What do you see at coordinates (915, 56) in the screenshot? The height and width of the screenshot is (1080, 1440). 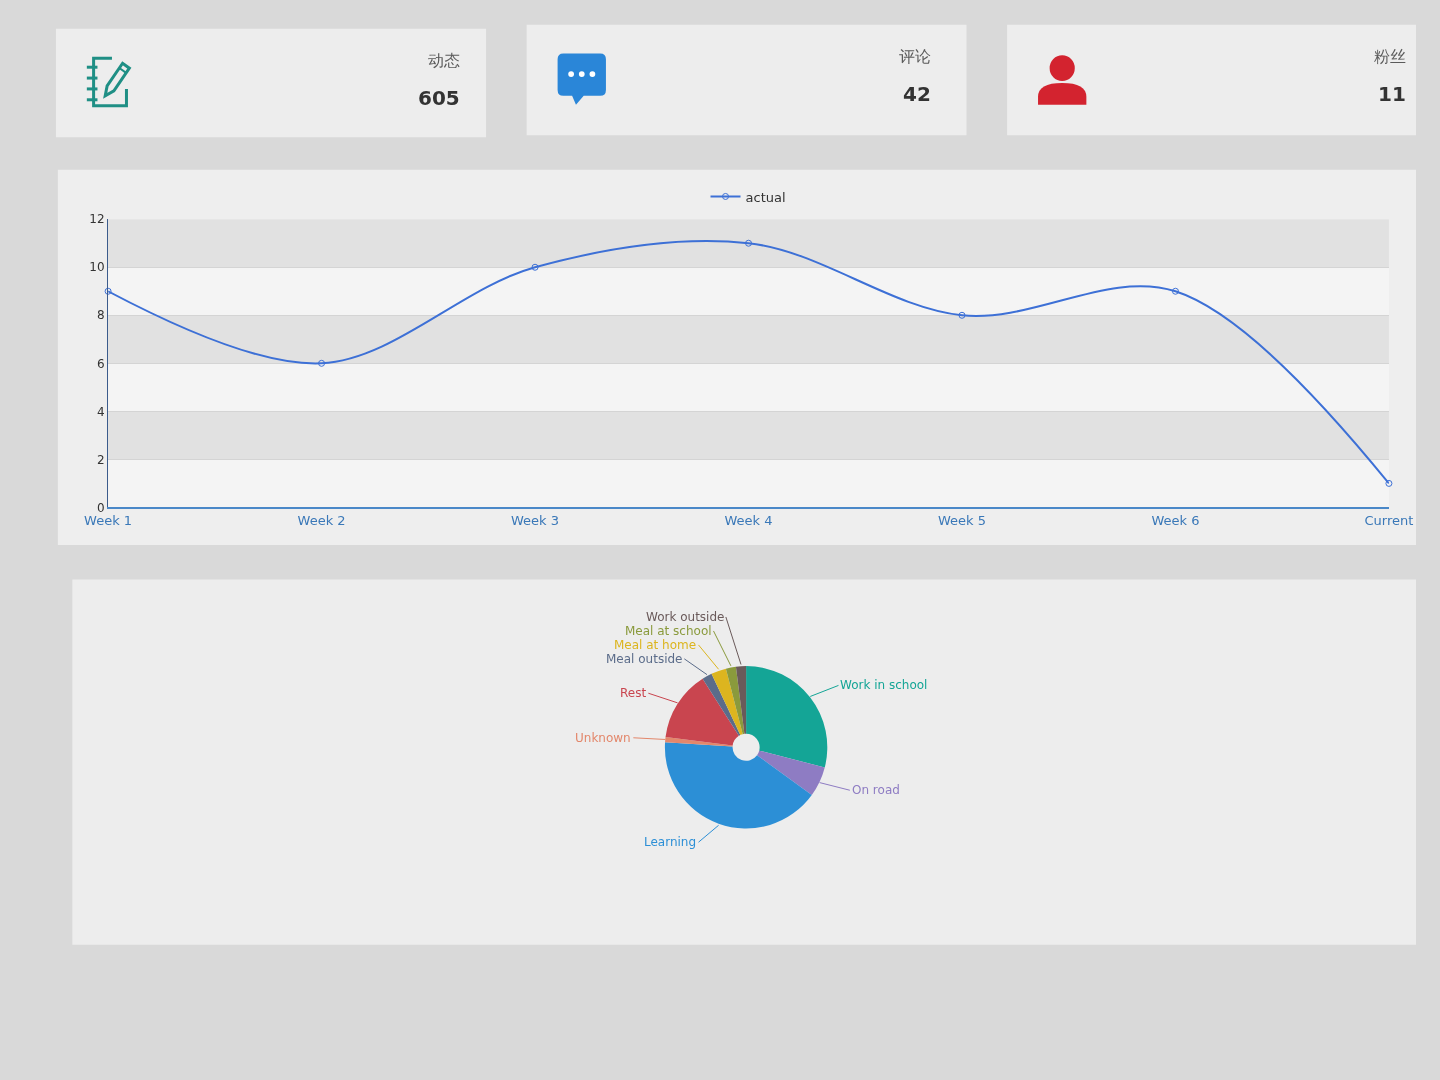 I see `text: 评论` at bounding box center [915, 56].